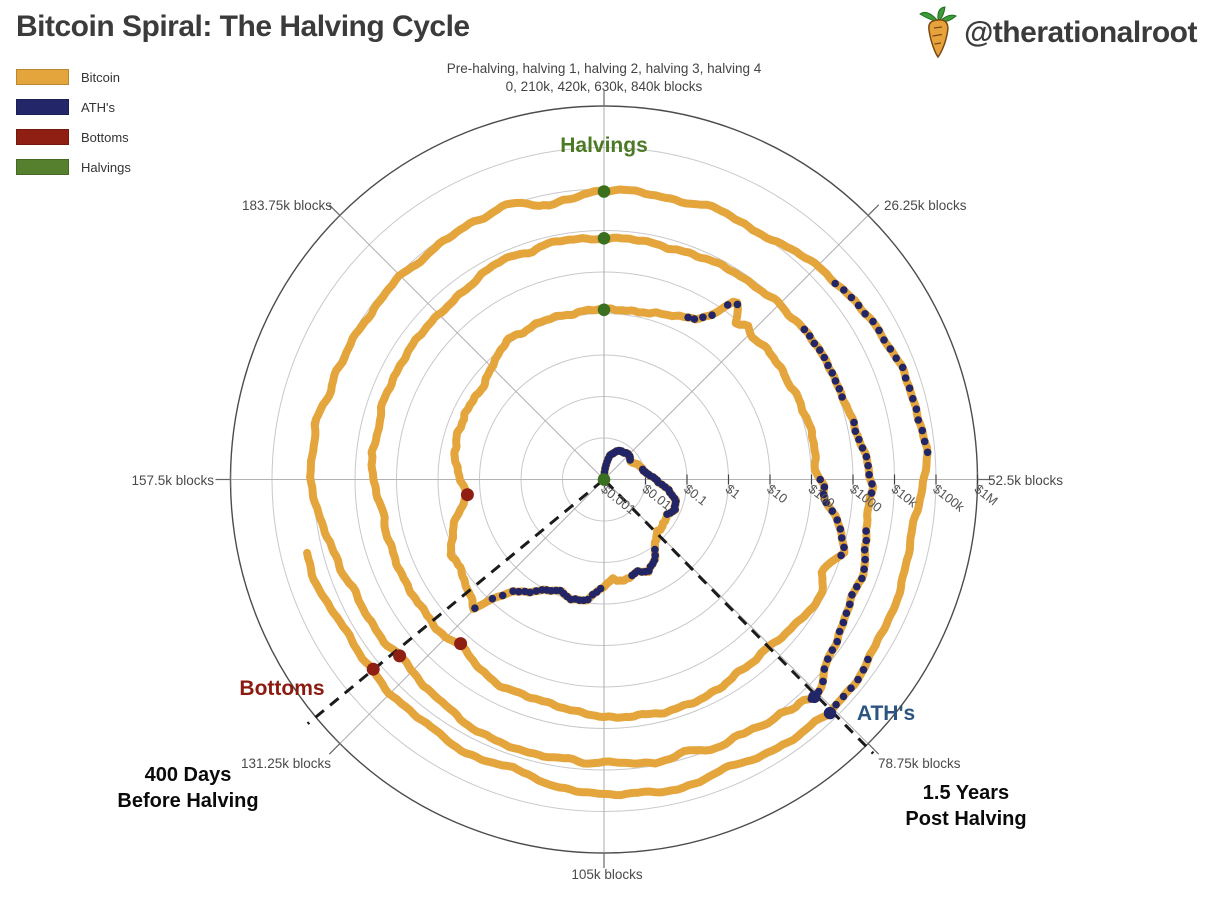  Describe the element at coordinates (98, 107) in the screenshot. I see `legend-label: ATH's` at that location.